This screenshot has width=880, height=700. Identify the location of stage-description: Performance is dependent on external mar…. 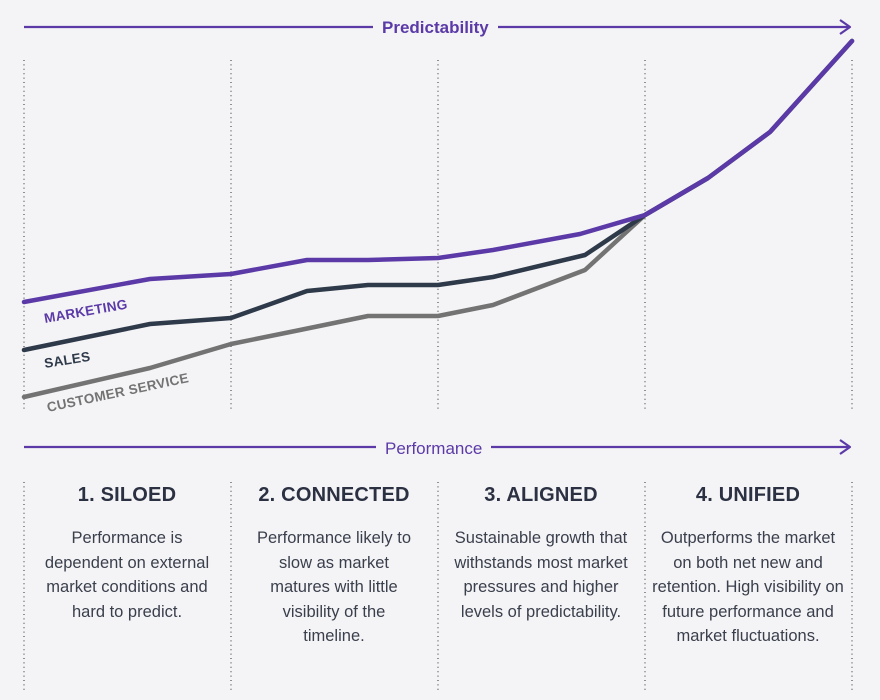
(127, 575).